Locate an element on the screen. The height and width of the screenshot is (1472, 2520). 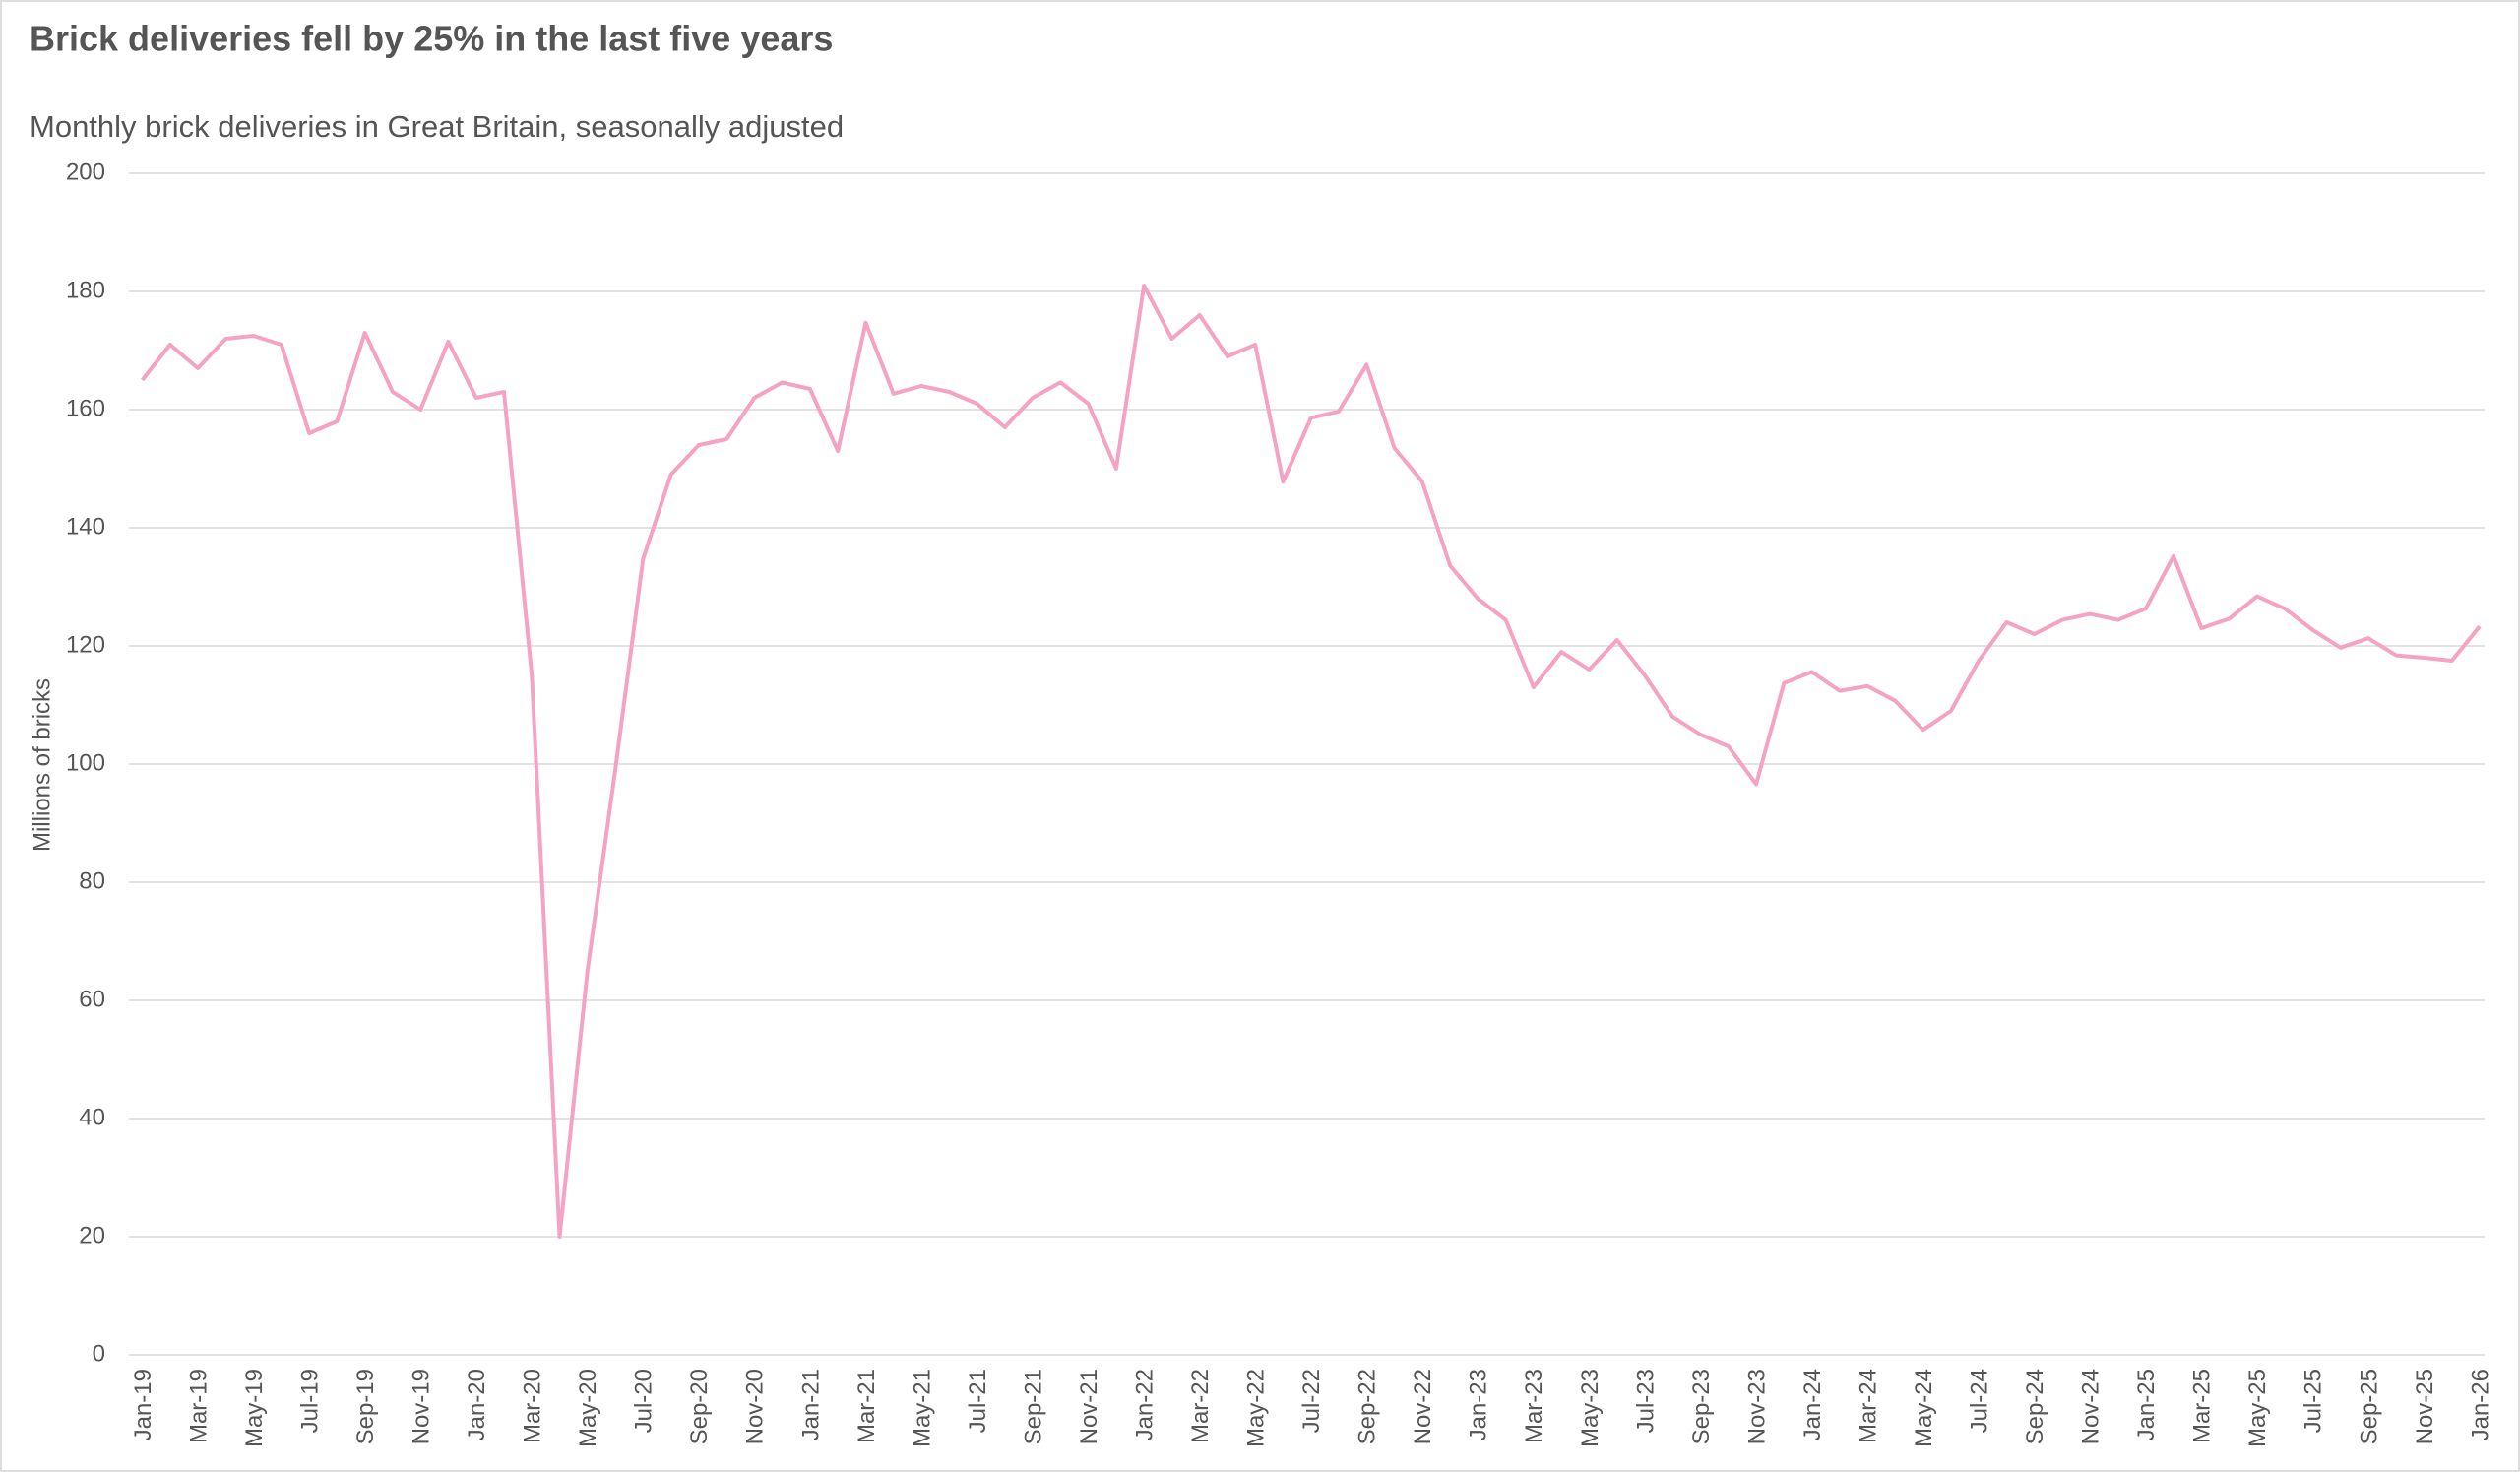
x-tick-label: Sep-23 is located at coordinates (1701, 1406).